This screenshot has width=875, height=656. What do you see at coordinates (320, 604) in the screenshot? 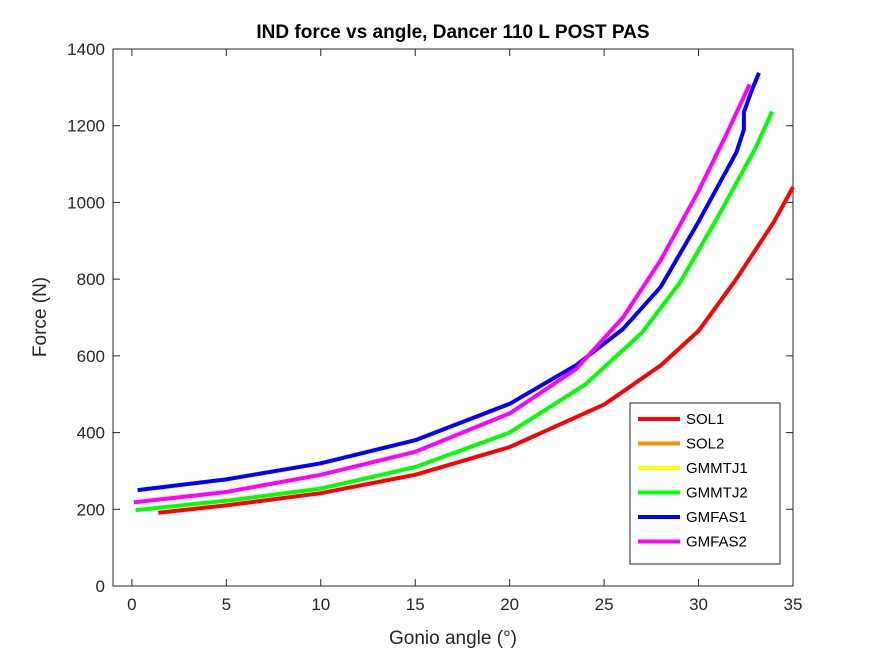
I see `x-tick-label: 10` at bounding box center [320, 604].